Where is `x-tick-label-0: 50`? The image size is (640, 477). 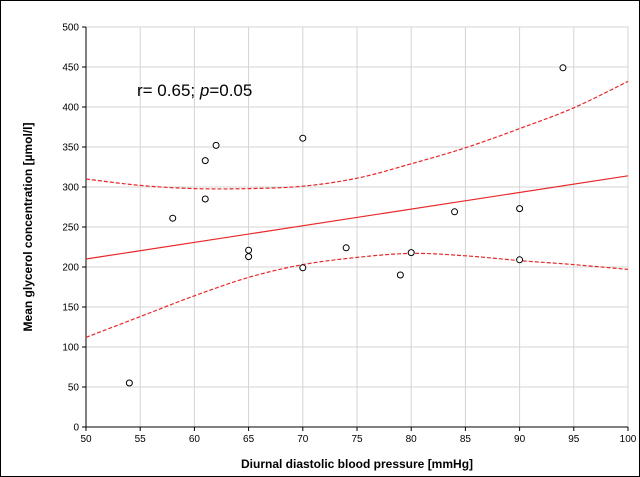 x-tick-label-0: 50 is located at coordinates (86, 439).